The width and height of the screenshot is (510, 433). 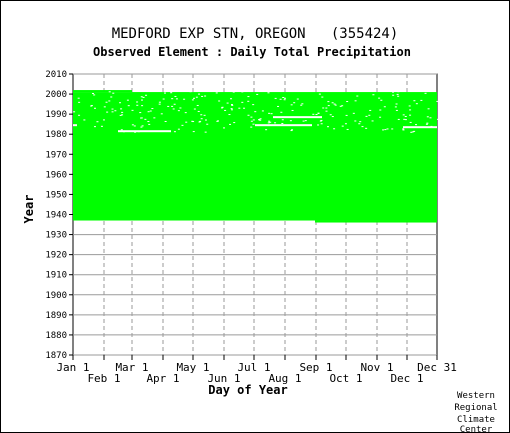 I want to click on x-tick-label: Sep 1, so click(x=315, y=367).